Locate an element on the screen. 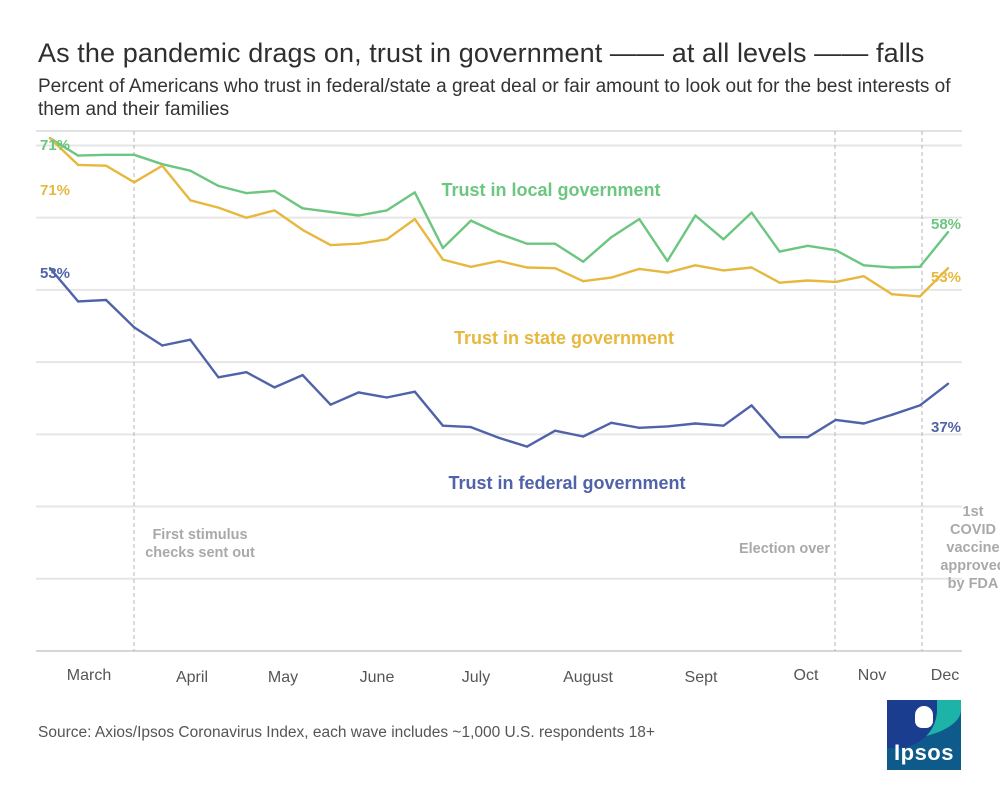  x-tick-label: April is located at coordinates (192, 677).